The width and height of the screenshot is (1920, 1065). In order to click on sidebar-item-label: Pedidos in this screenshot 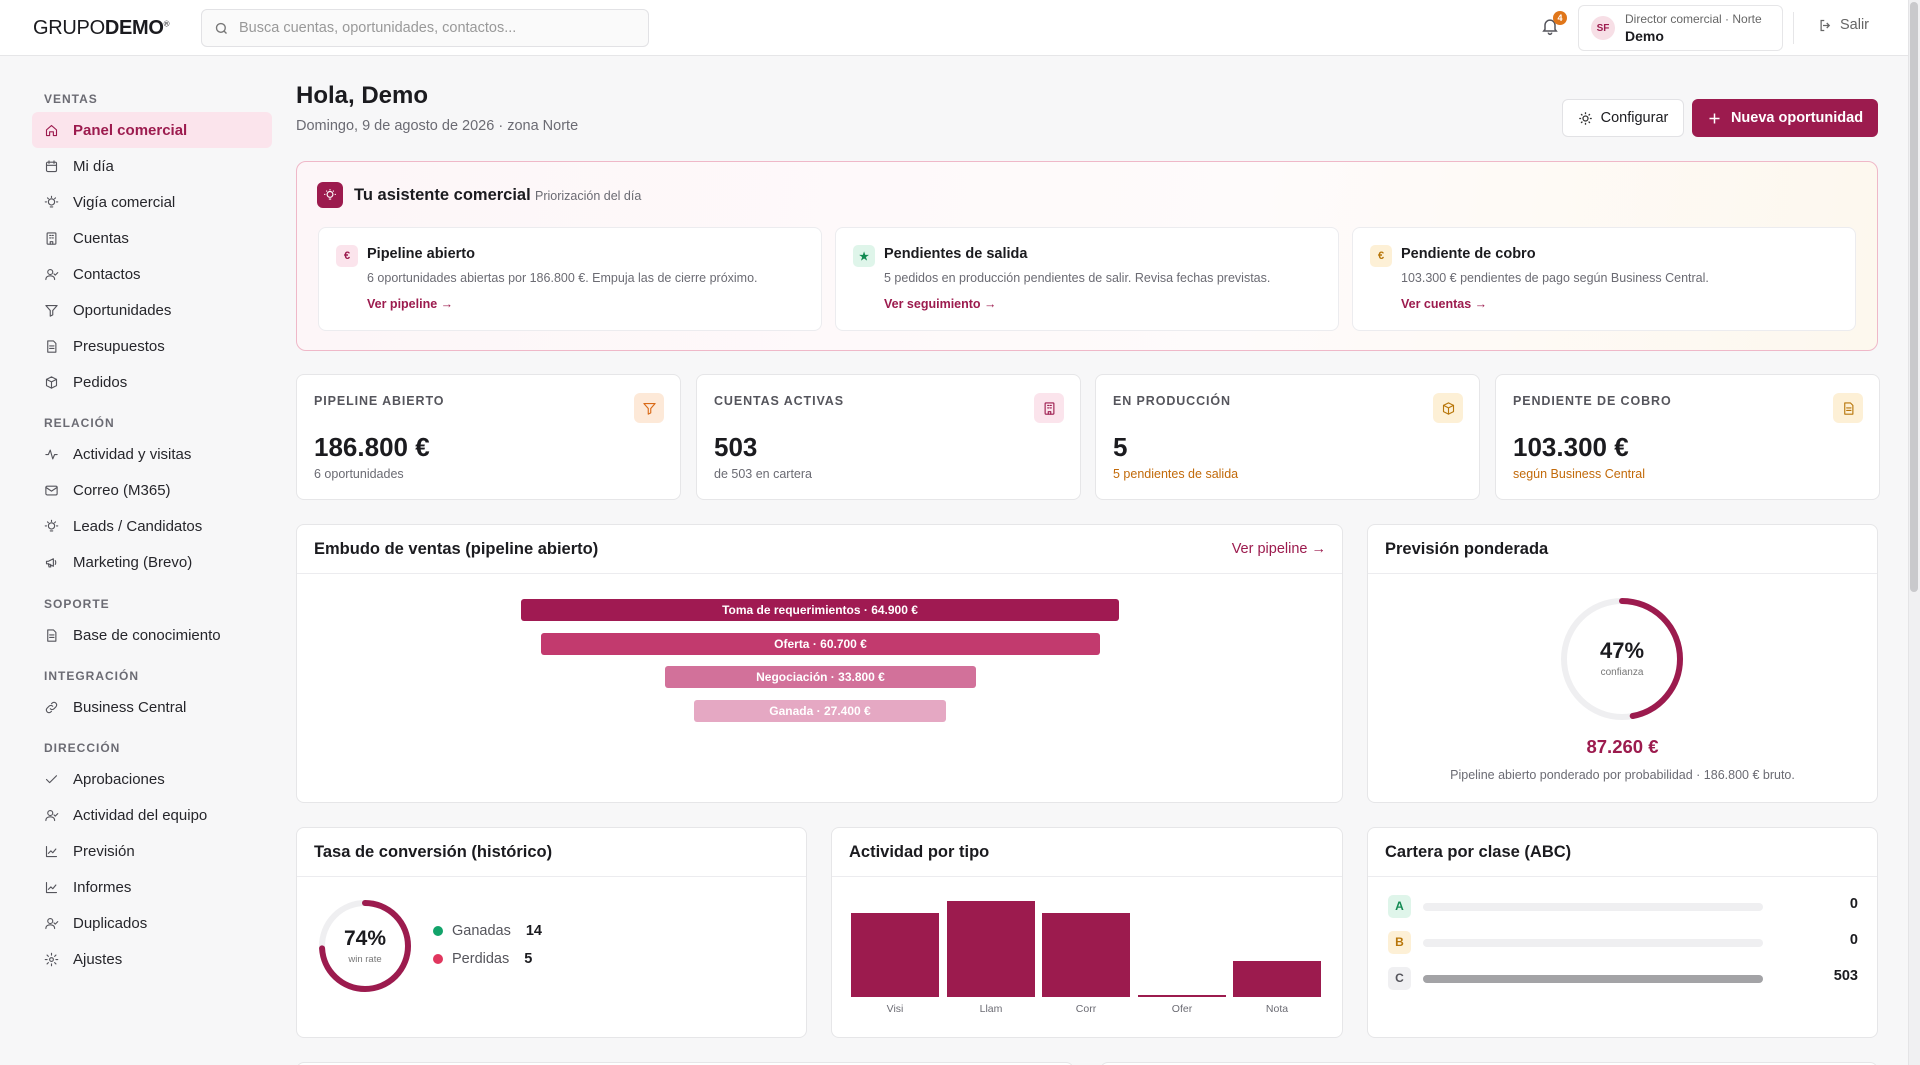, I will do `click(100, 382)`.